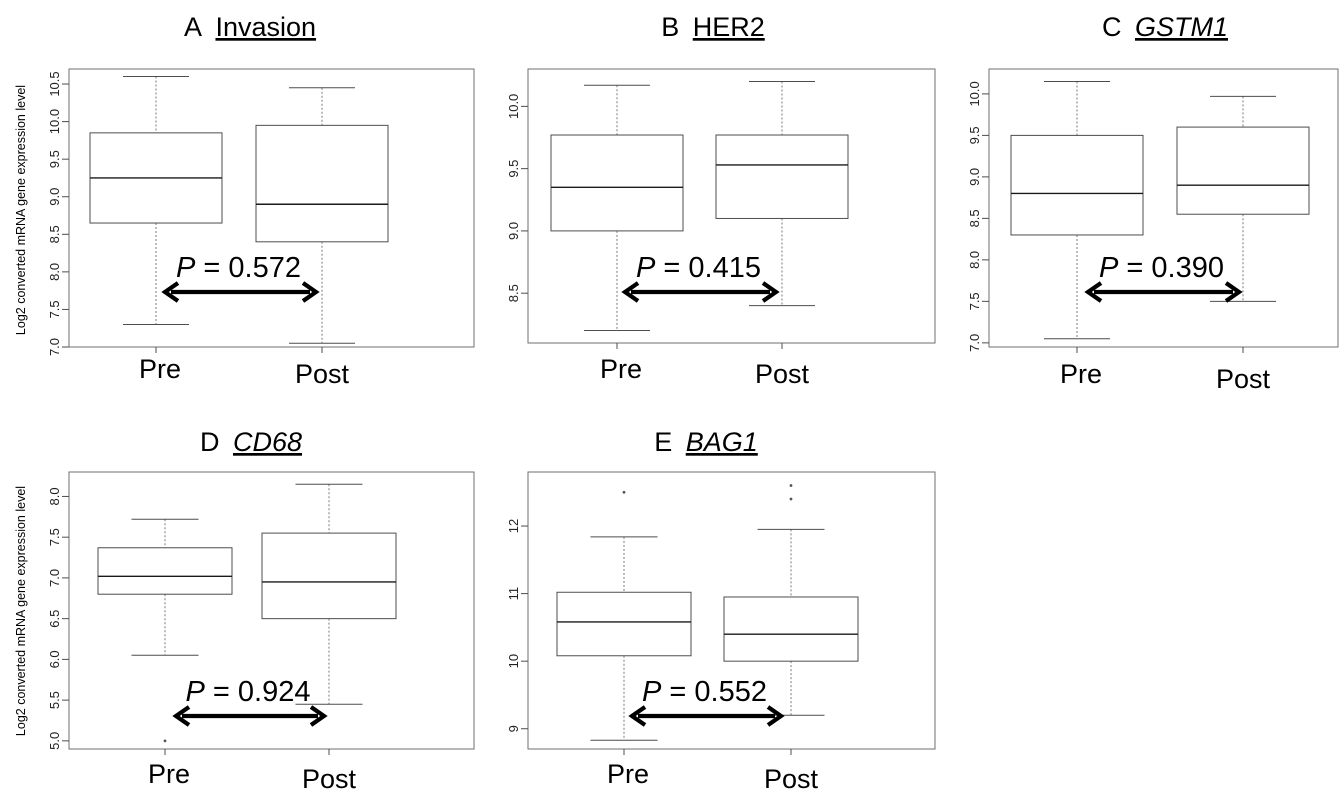 This screenshot has width=1342, height=801. I want to click on panel-title: D CD68, so click(251, 442).